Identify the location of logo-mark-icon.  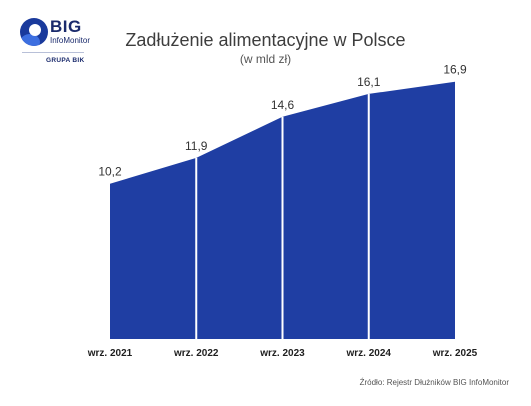
(34, 32).